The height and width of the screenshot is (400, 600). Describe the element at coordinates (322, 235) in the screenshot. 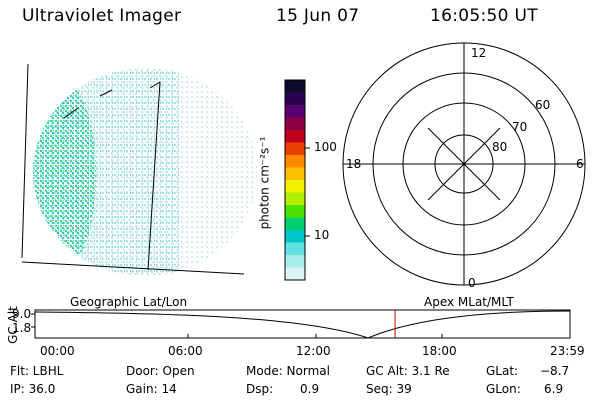

I see `colorbar-tick-10: 10` at that location.